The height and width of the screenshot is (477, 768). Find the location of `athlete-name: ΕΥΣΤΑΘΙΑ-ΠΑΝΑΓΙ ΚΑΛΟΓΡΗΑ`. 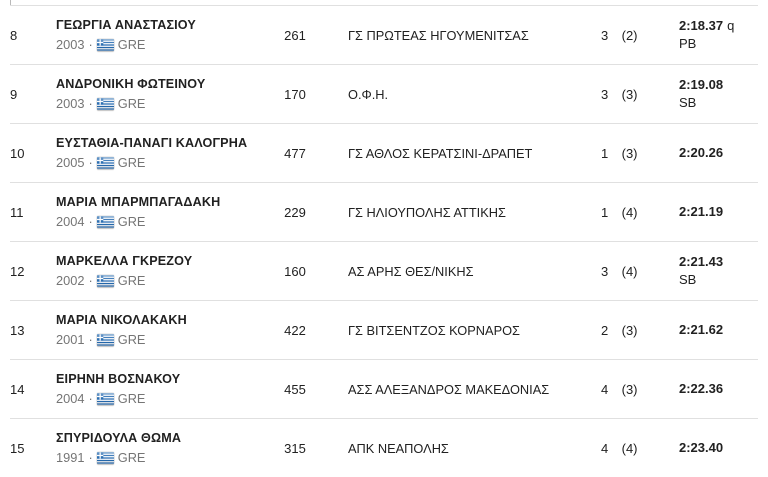

athlete-name: ΕΥΣΤΑΘΙΑ-ΠΑΝΑΓΙ ΚΑΛΟΓΡΗΑ is located at coordinates (152, 143).